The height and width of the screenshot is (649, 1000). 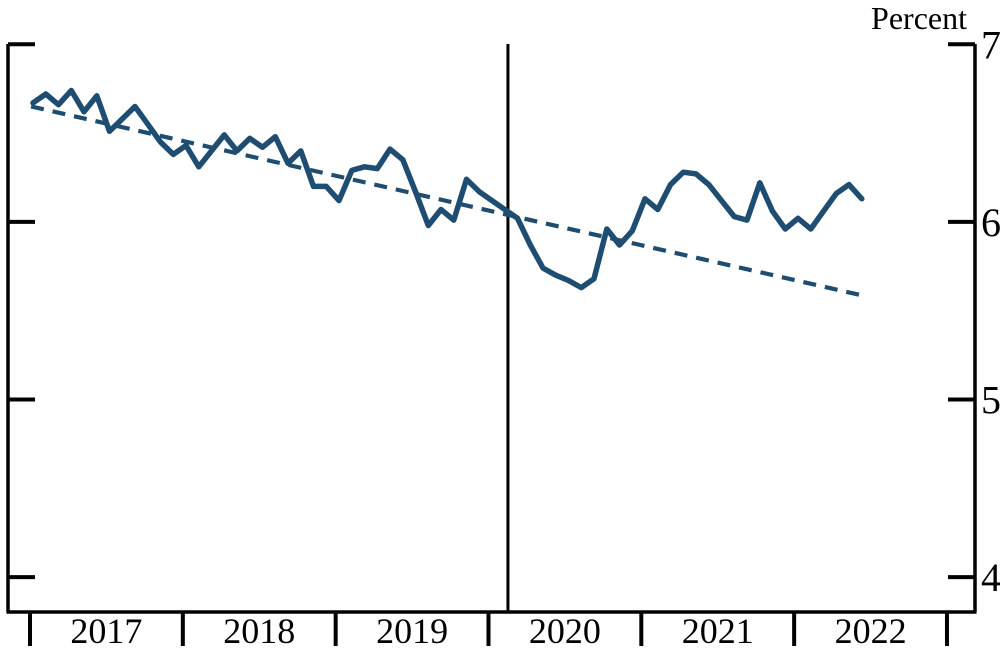 What do you see at coordinates (990, 44) in the screenshot?
I see `y-tick-label: 7` at bounding box center [990, 44].